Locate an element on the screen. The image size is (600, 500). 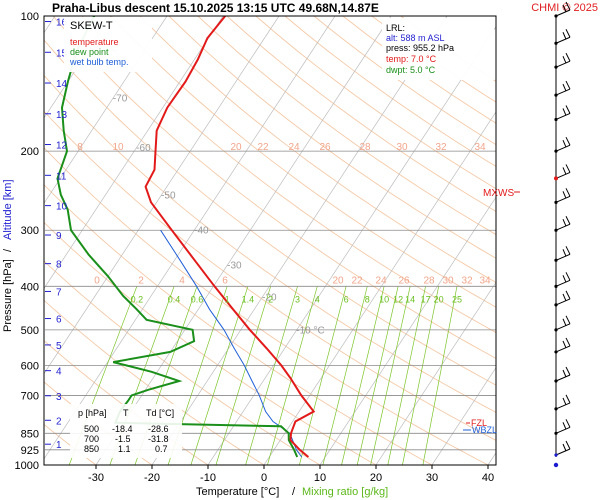
mixing-ratio-label: 1.4 is located at coordinates (248, 299).